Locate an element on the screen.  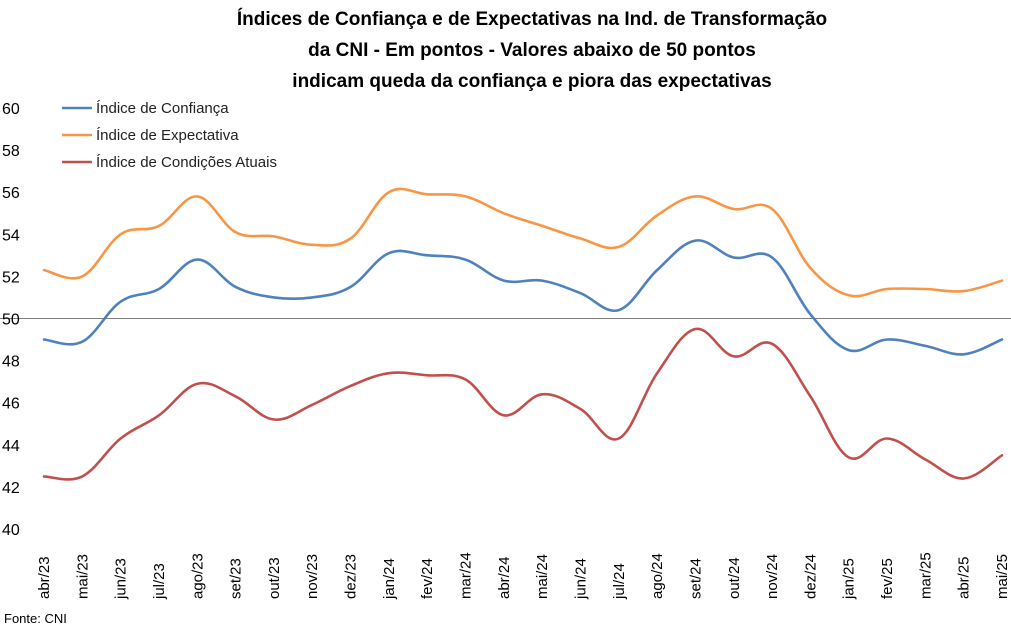
x-tick-label: jul/23 is located at coordinates (159, 581).